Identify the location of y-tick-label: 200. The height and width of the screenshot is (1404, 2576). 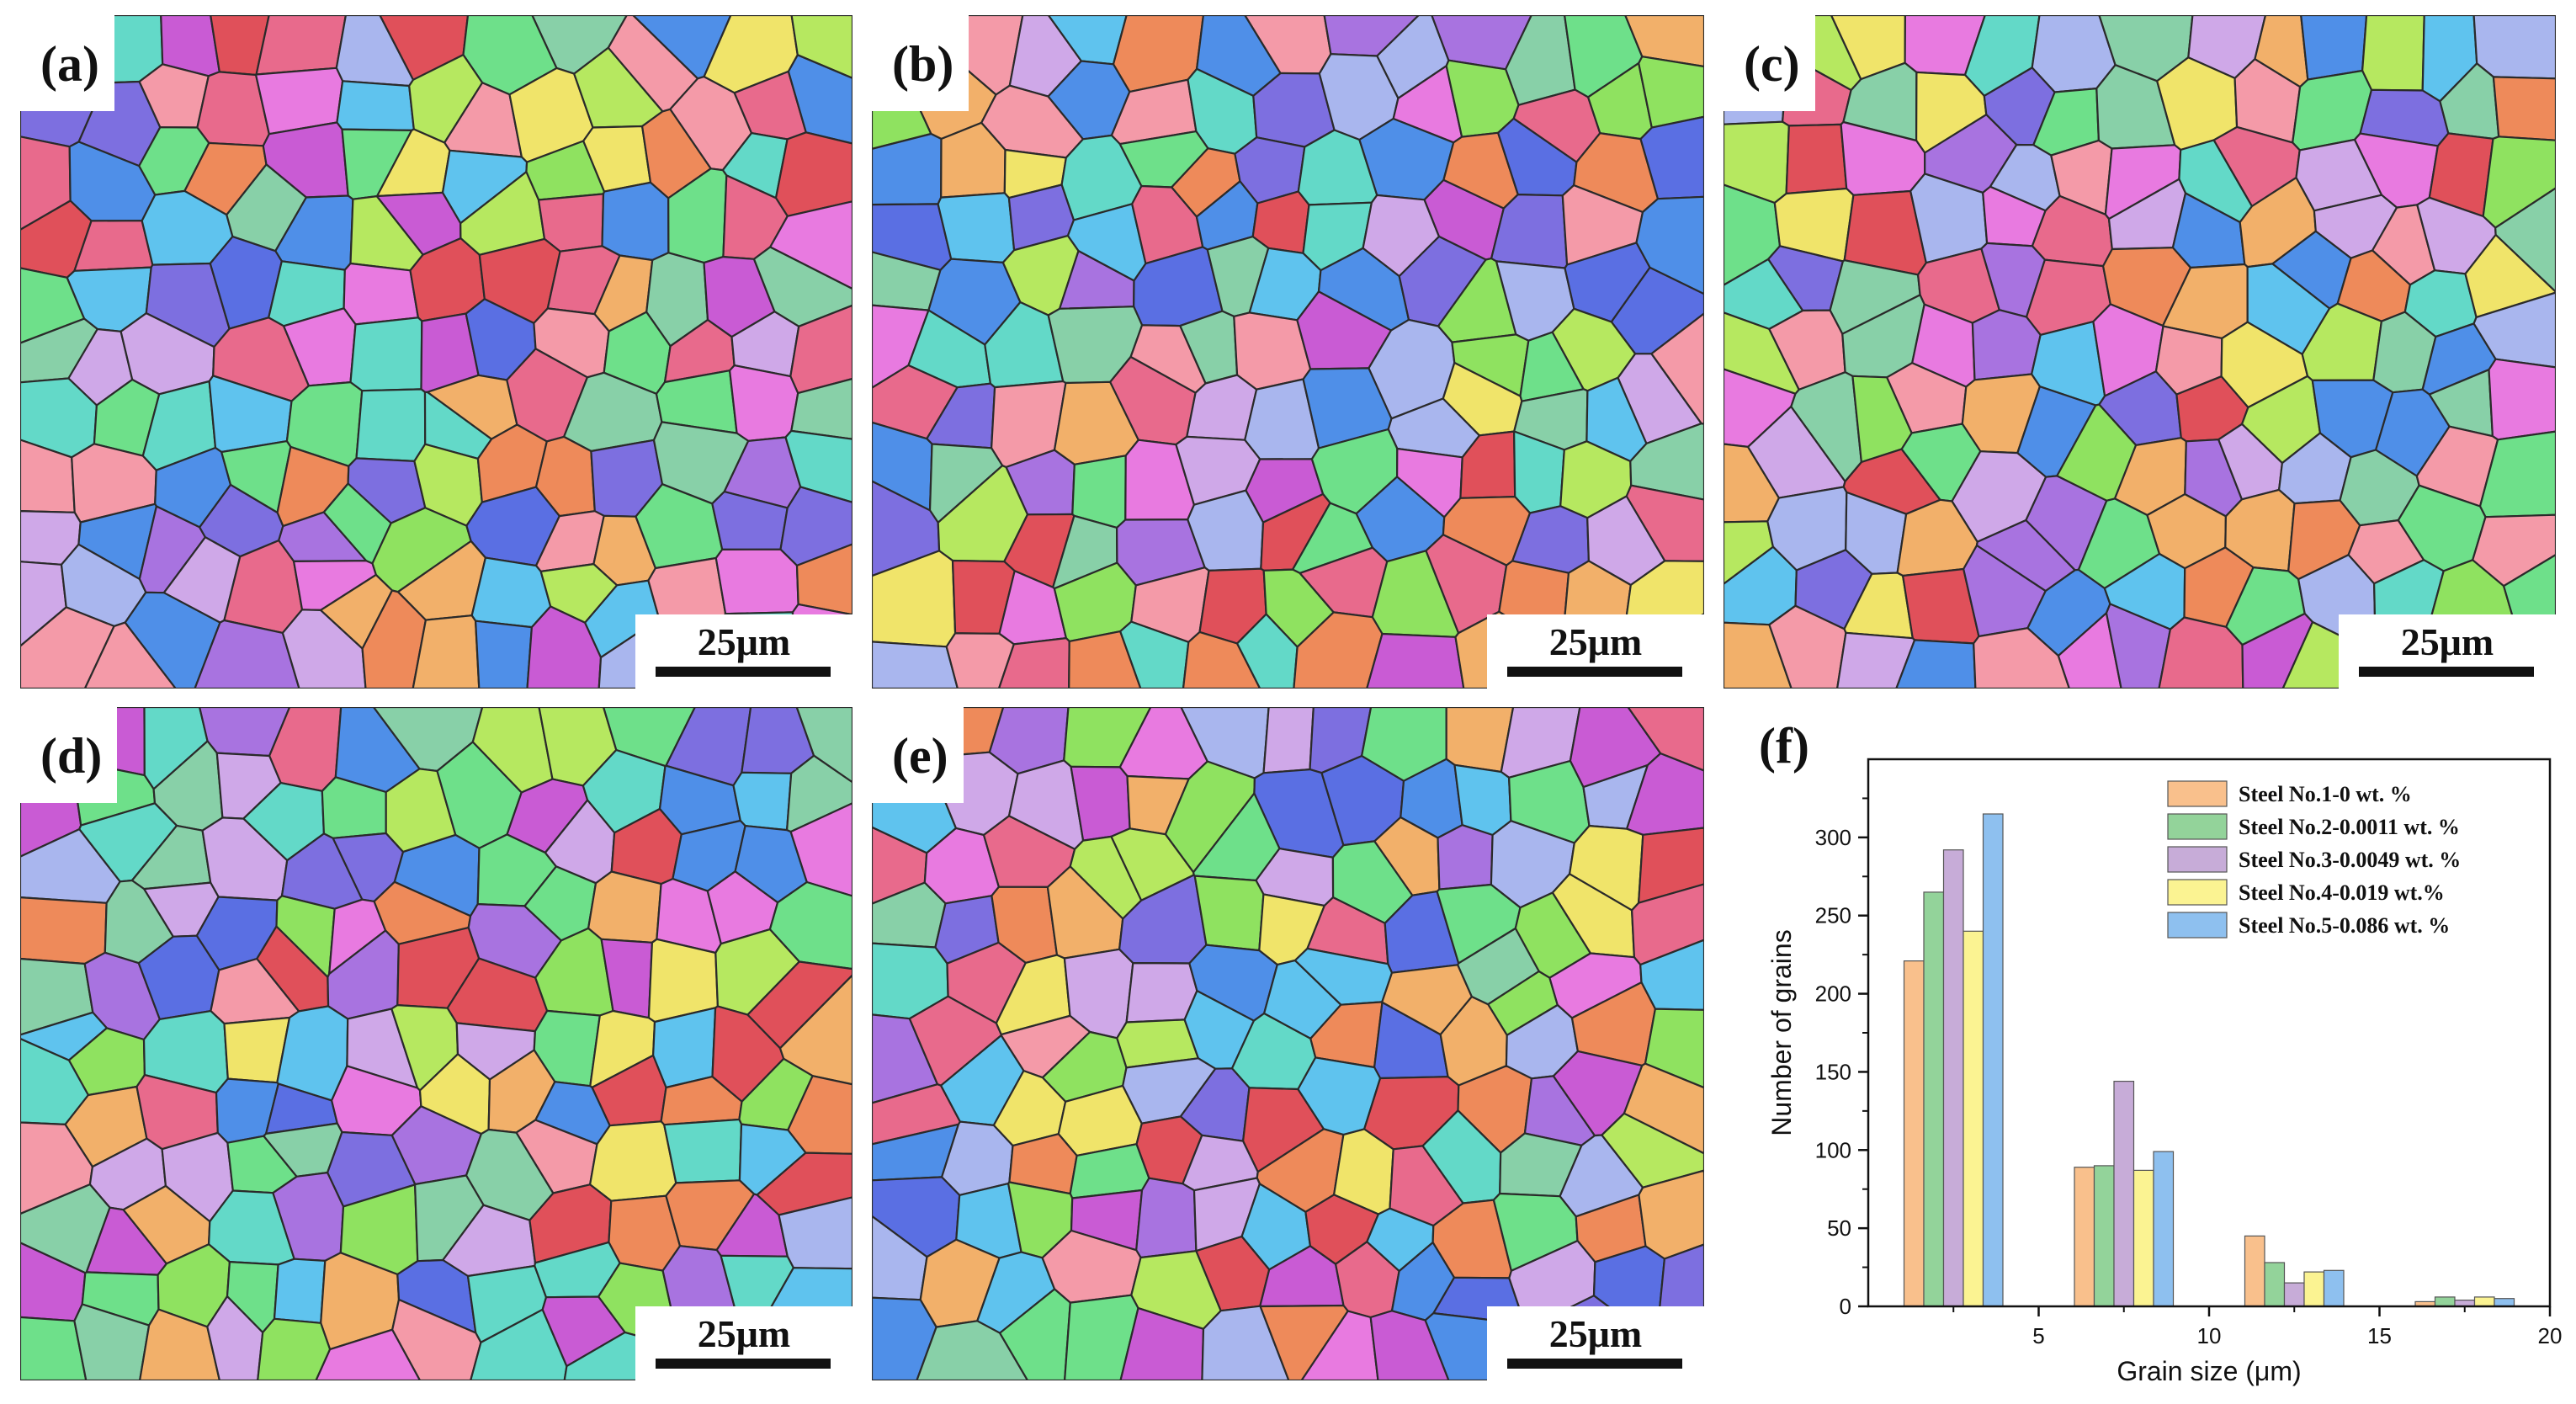
(1833, 994).